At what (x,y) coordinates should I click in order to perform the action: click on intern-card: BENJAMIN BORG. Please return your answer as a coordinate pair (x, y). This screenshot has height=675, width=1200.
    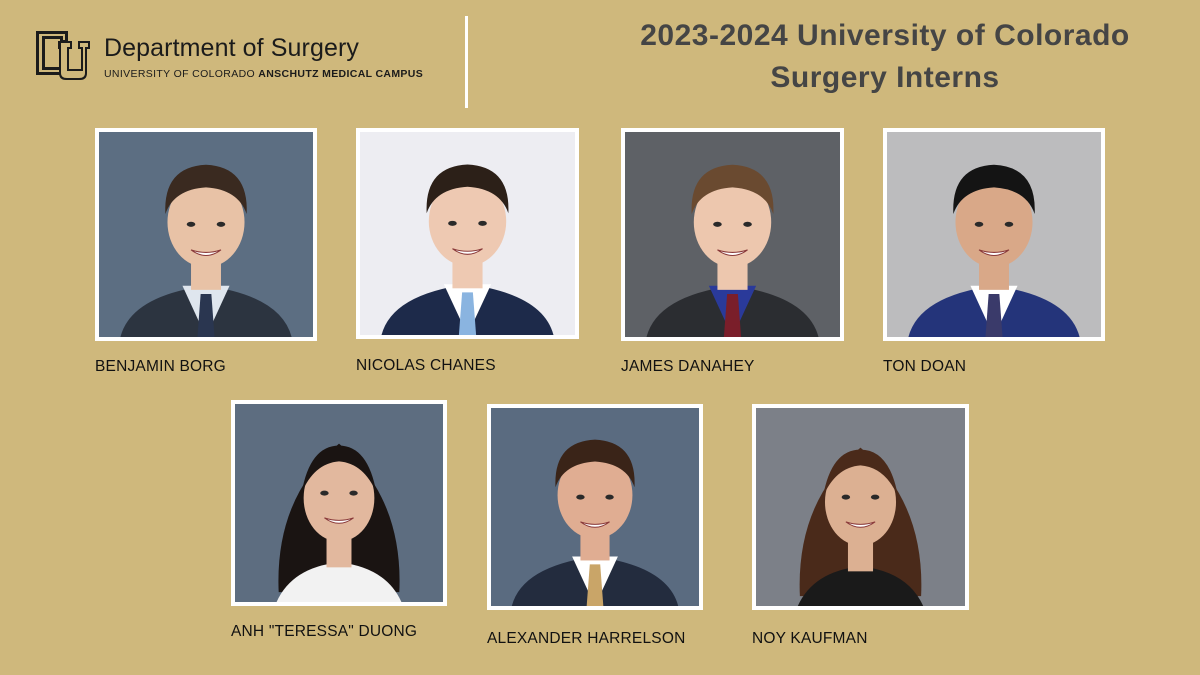
    Looking at the image, I should click on (206, 254).